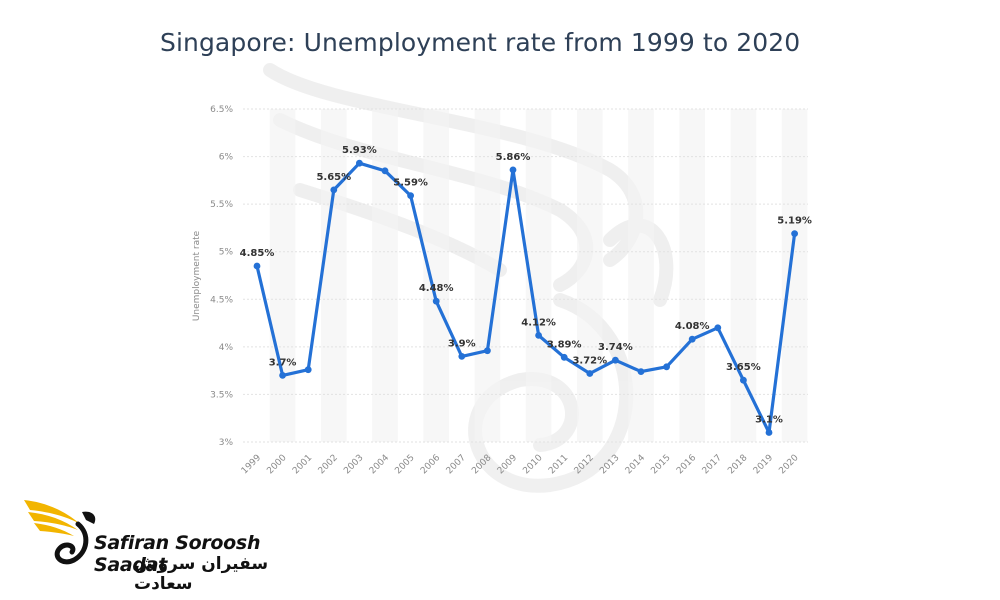 This screenshot has height=600, width=1000. I want to click on x-tick-label: 1999, so click(251, 464).